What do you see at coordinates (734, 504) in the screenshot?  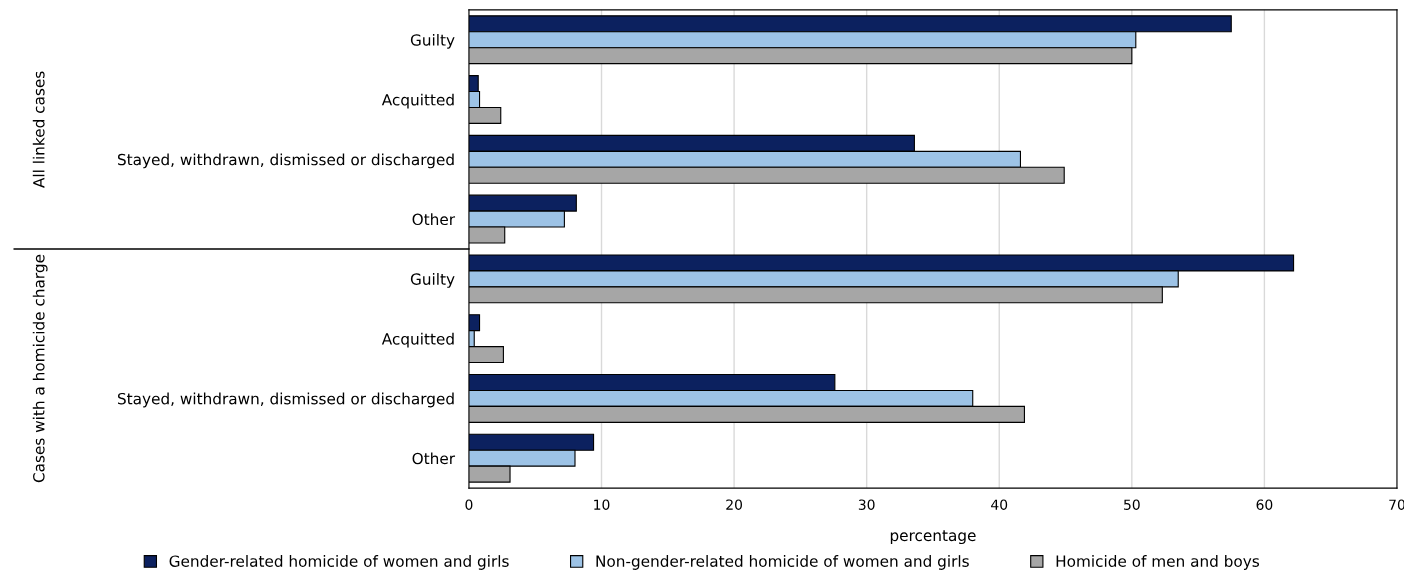 I see `x-tick-label: 20` at bounding box center [734, 504].